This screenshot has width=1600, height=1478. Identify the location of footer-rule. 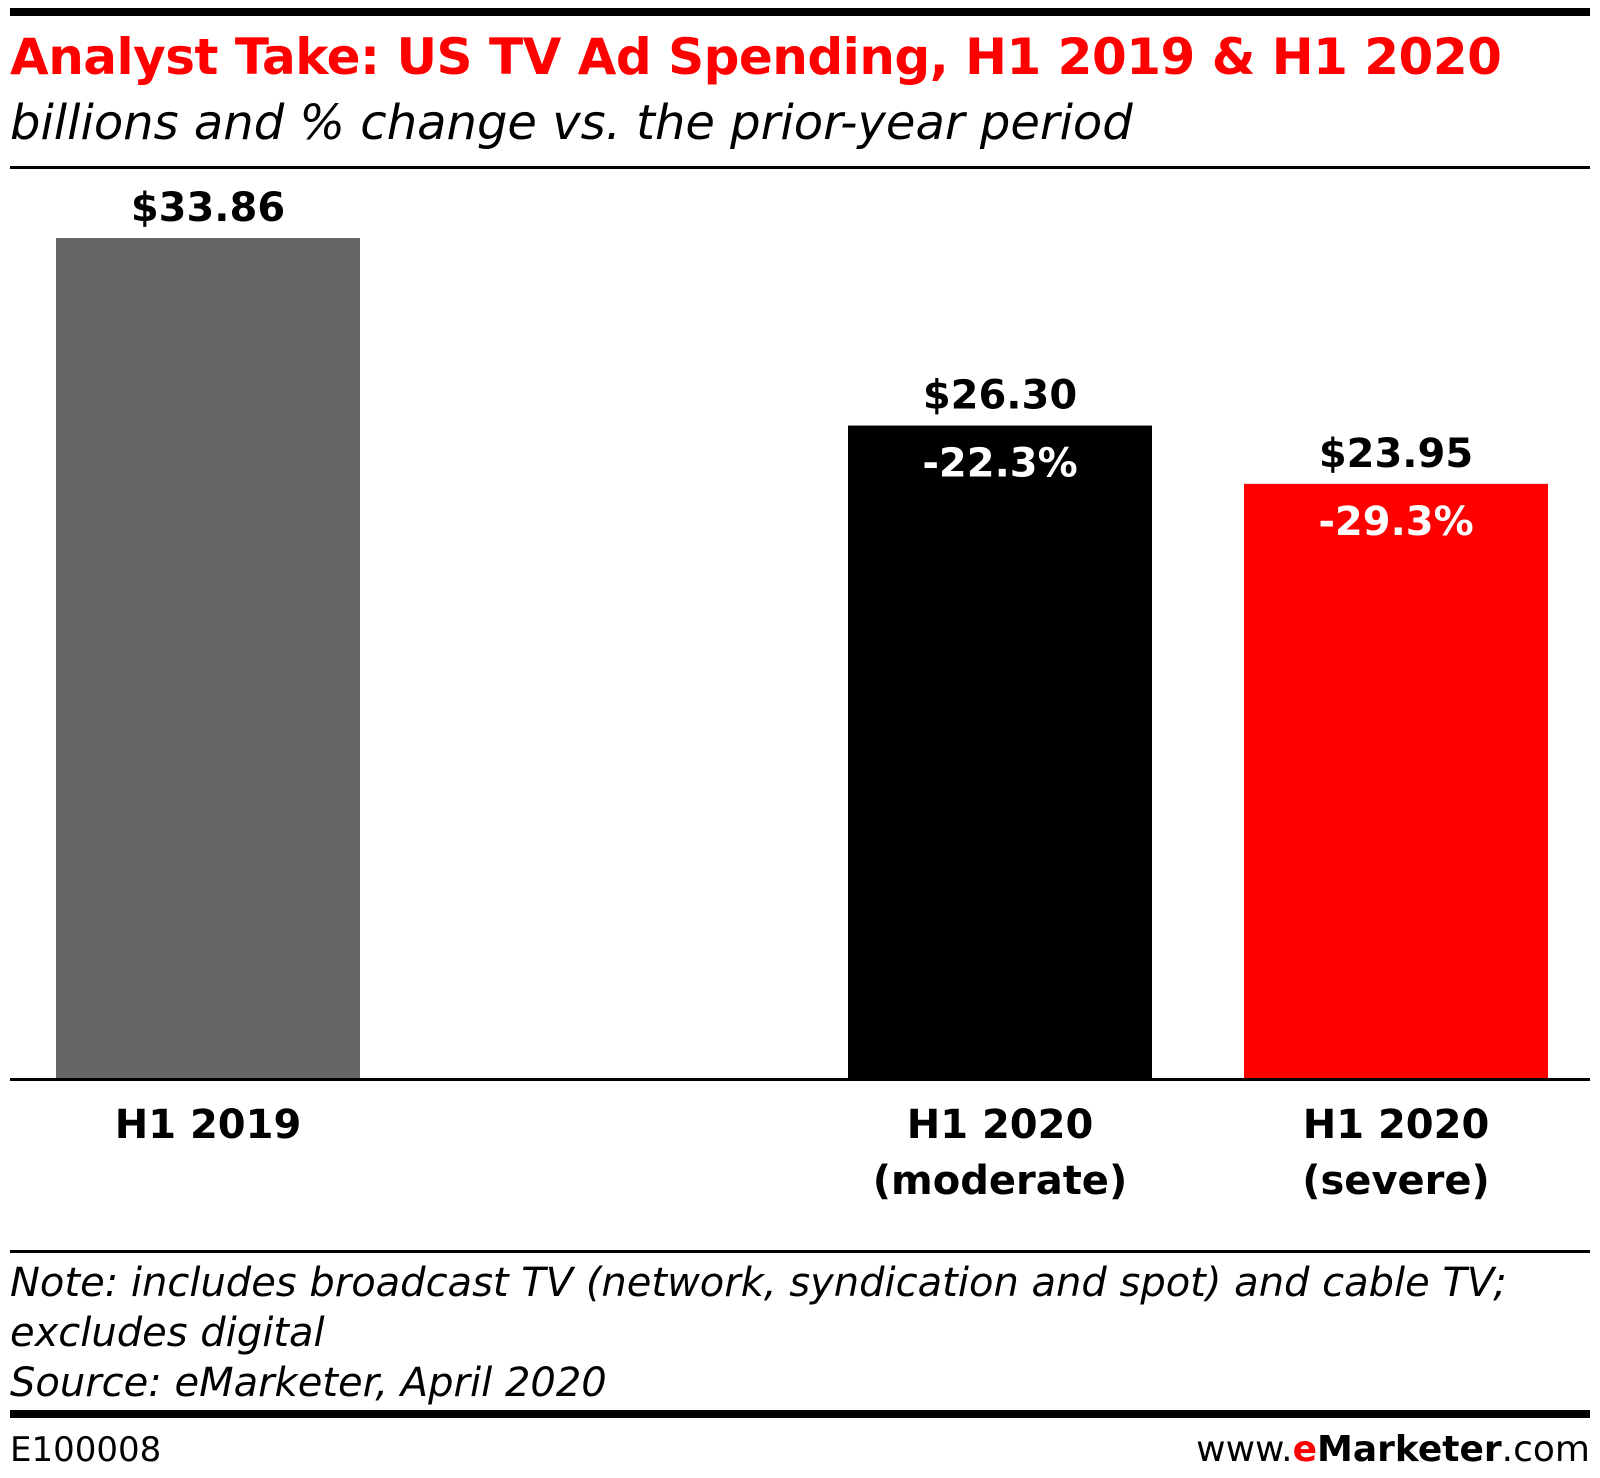
(800, 1414).